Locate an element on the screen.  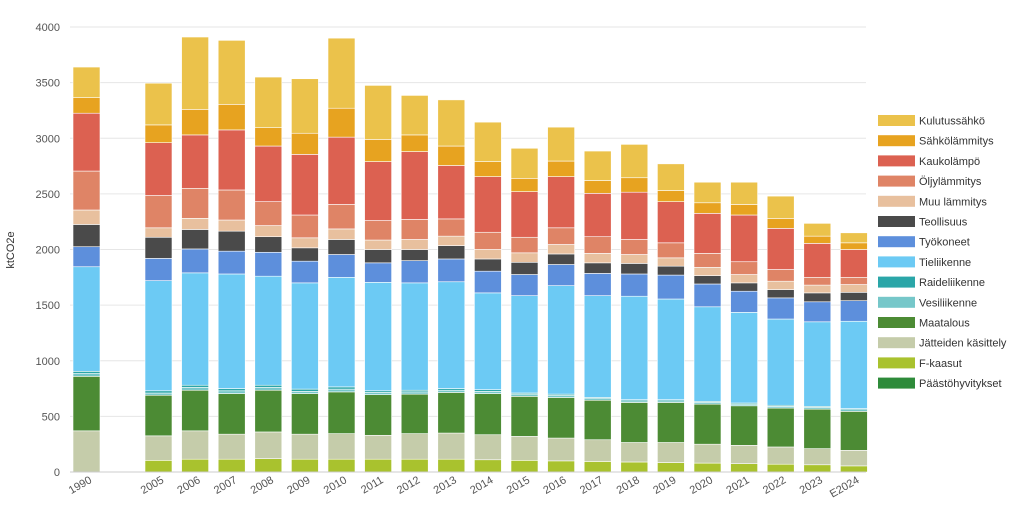
bar-stack-2020 is located at coordinates (707, 327).